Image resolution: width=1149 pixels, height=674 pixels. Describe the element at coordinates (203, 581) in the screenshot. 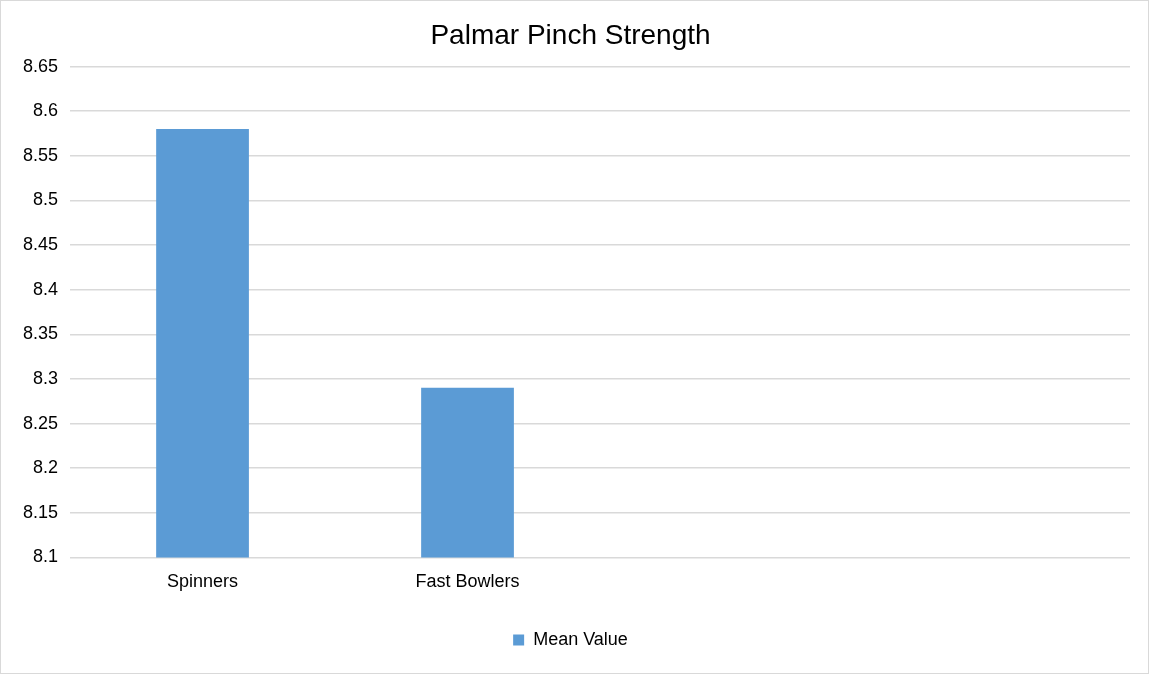

I see `x-tick-label: Spinners` at that location.